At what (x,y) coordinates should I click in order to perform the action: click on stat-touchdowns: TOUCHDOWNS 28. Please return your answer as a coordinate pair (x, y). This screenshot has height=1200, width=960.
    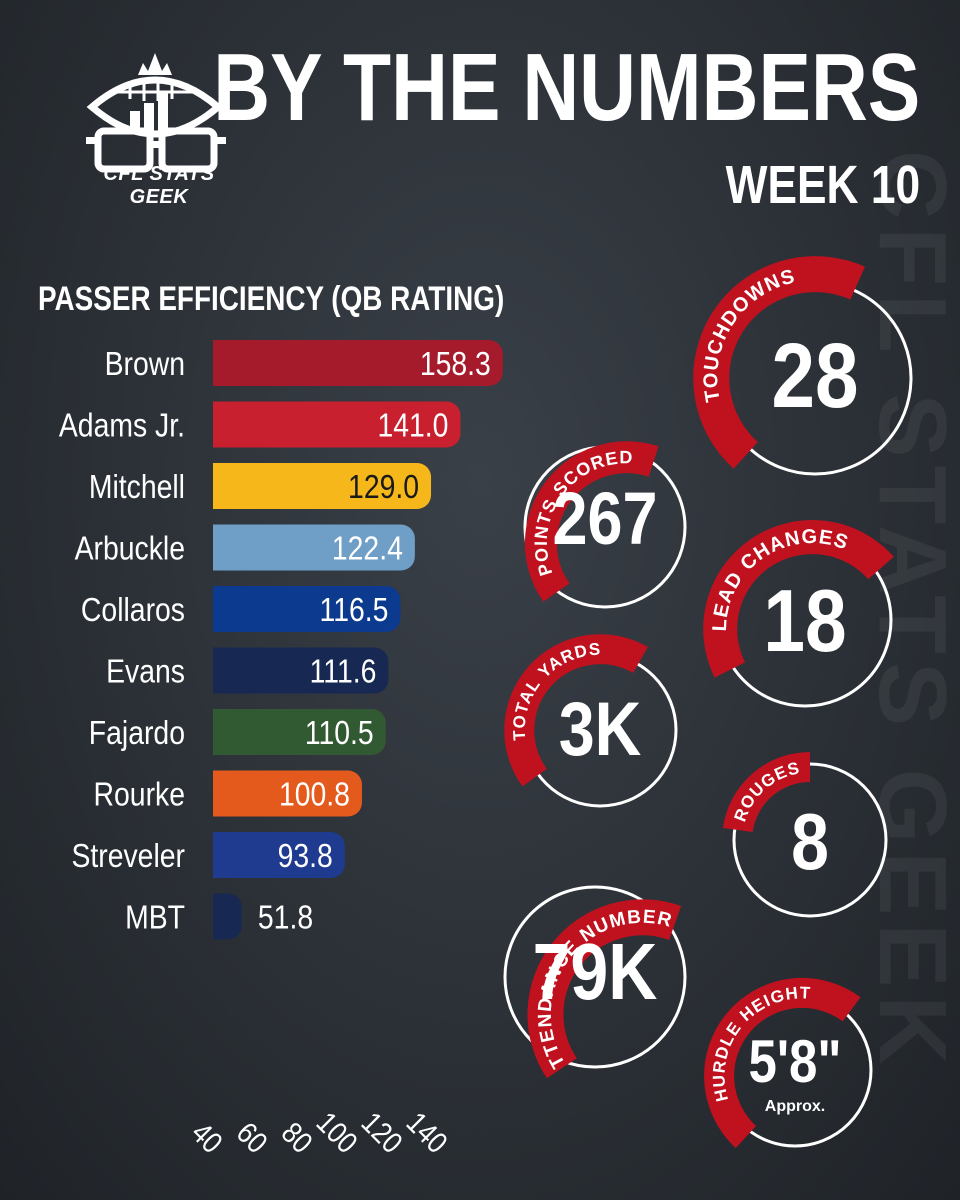
    Looking at the image, I should click on (809, 372).